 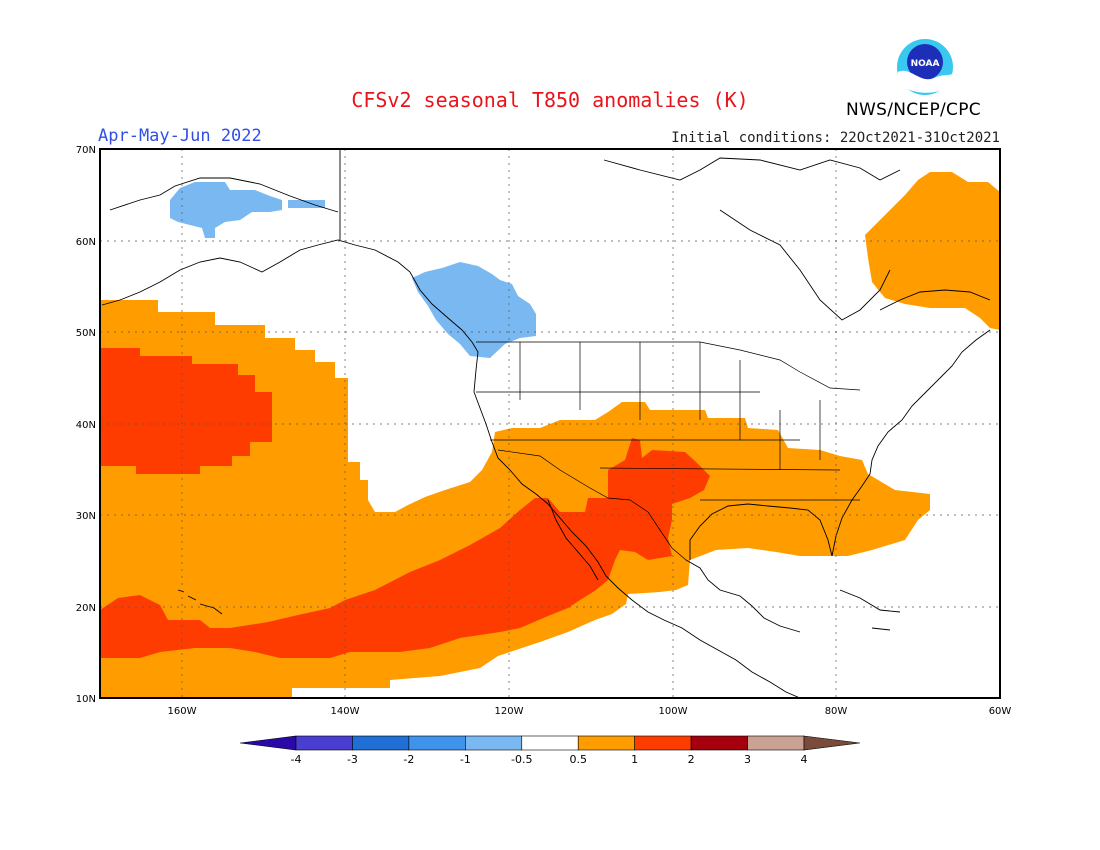 I want to click on agency-label: NWS/NCEP/CPC, so click(x=913, y=110).